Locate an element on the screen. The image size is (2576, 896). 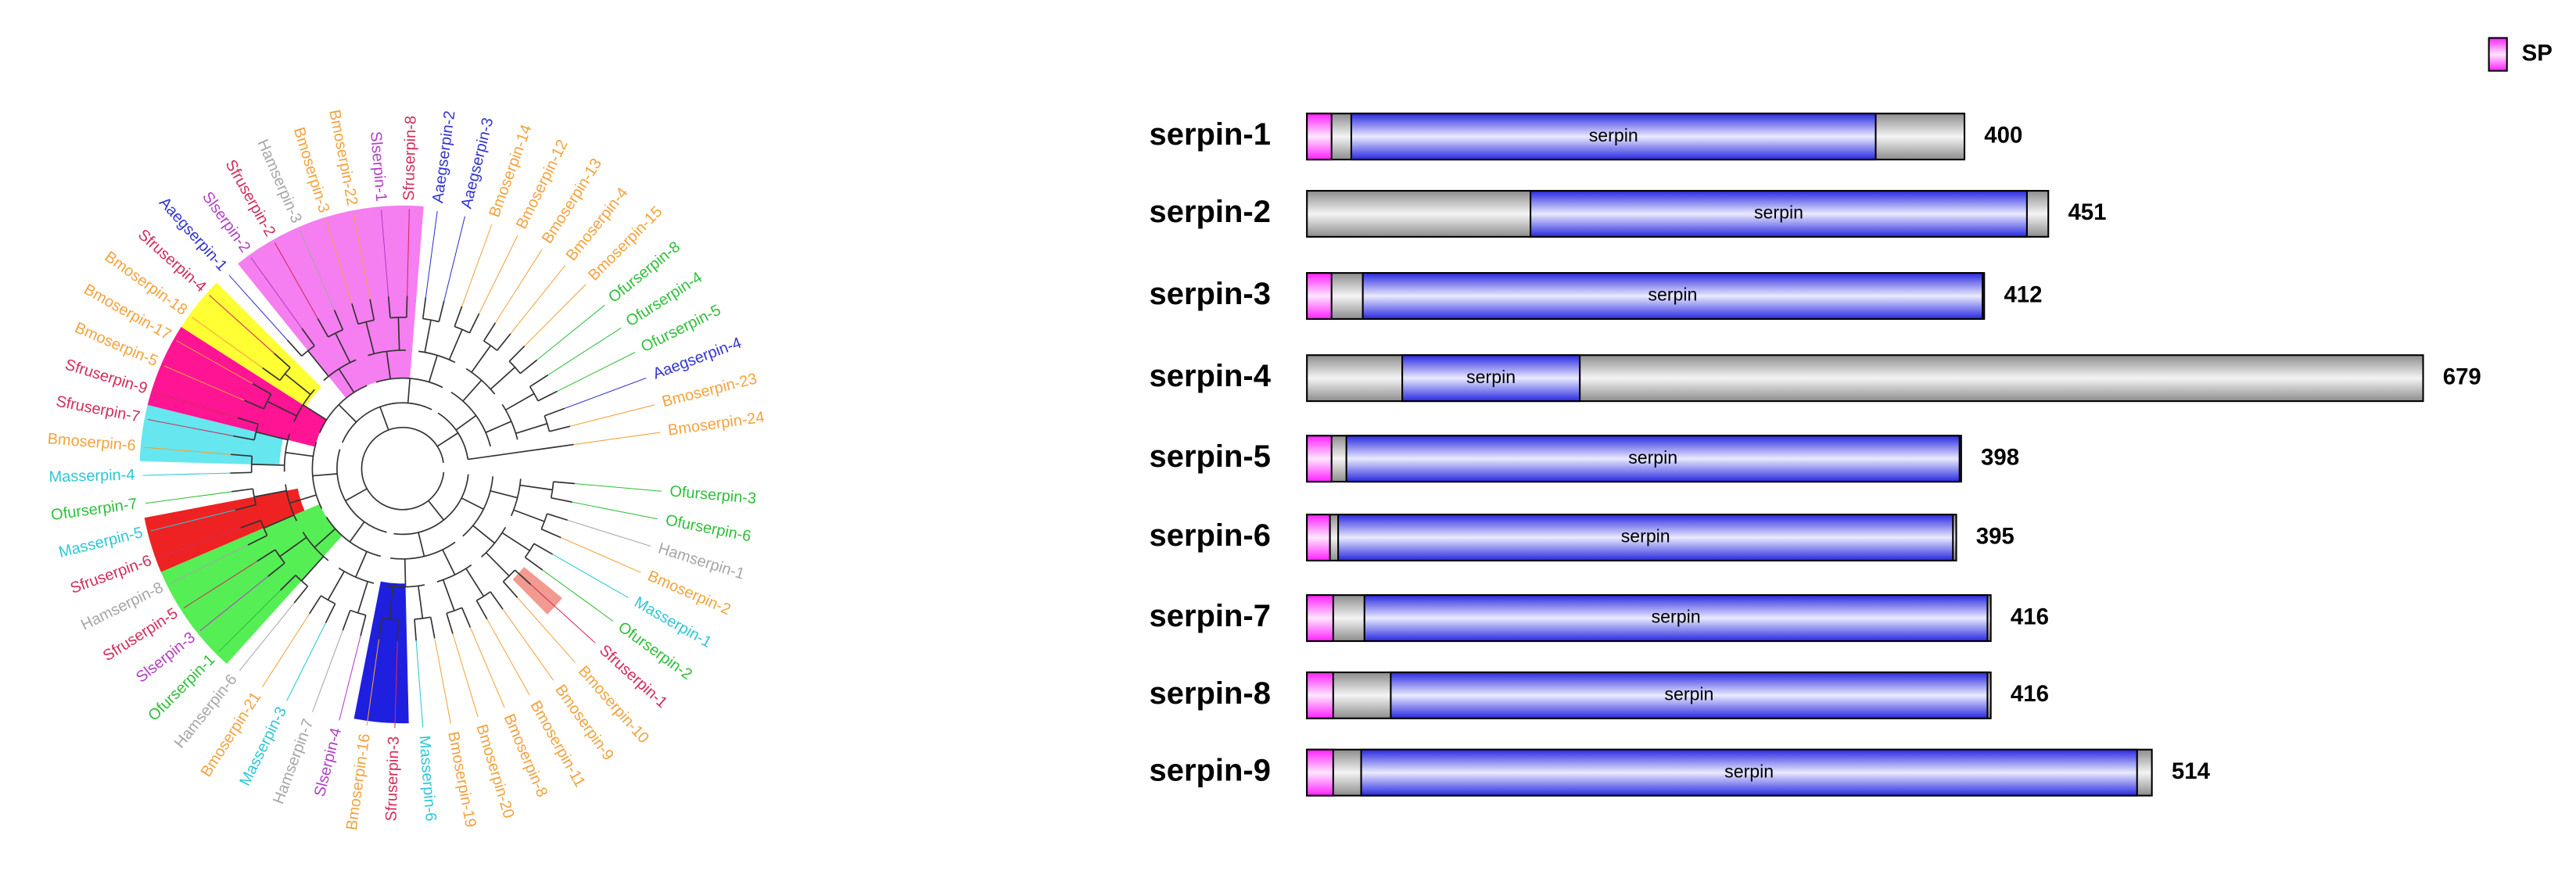
protein-name: serpin-1 is located at coordinates (1210, 134).